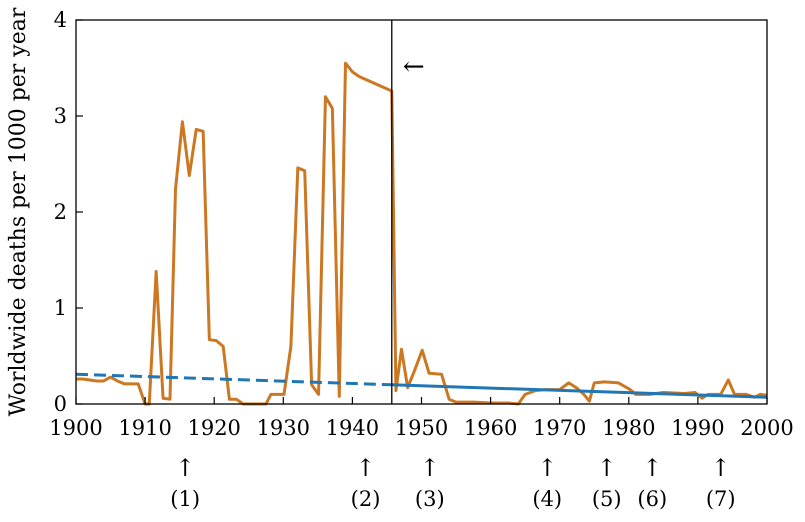  Describe the element at coordinates (60, 20) in the screenshot. I see `y-tick-label: 4` at that location.